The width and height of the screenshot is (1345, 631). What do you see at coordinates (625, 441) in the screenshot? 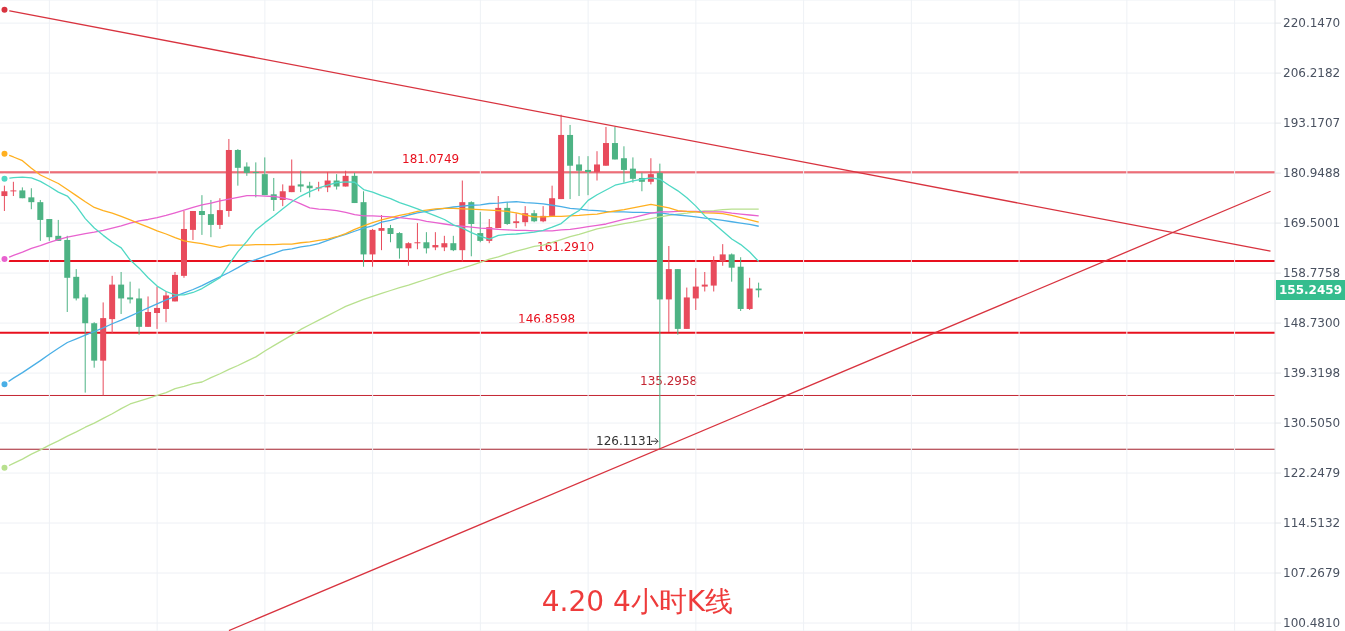
I see `ref-line-label: 126.1131` at bounding box center [625, 441].